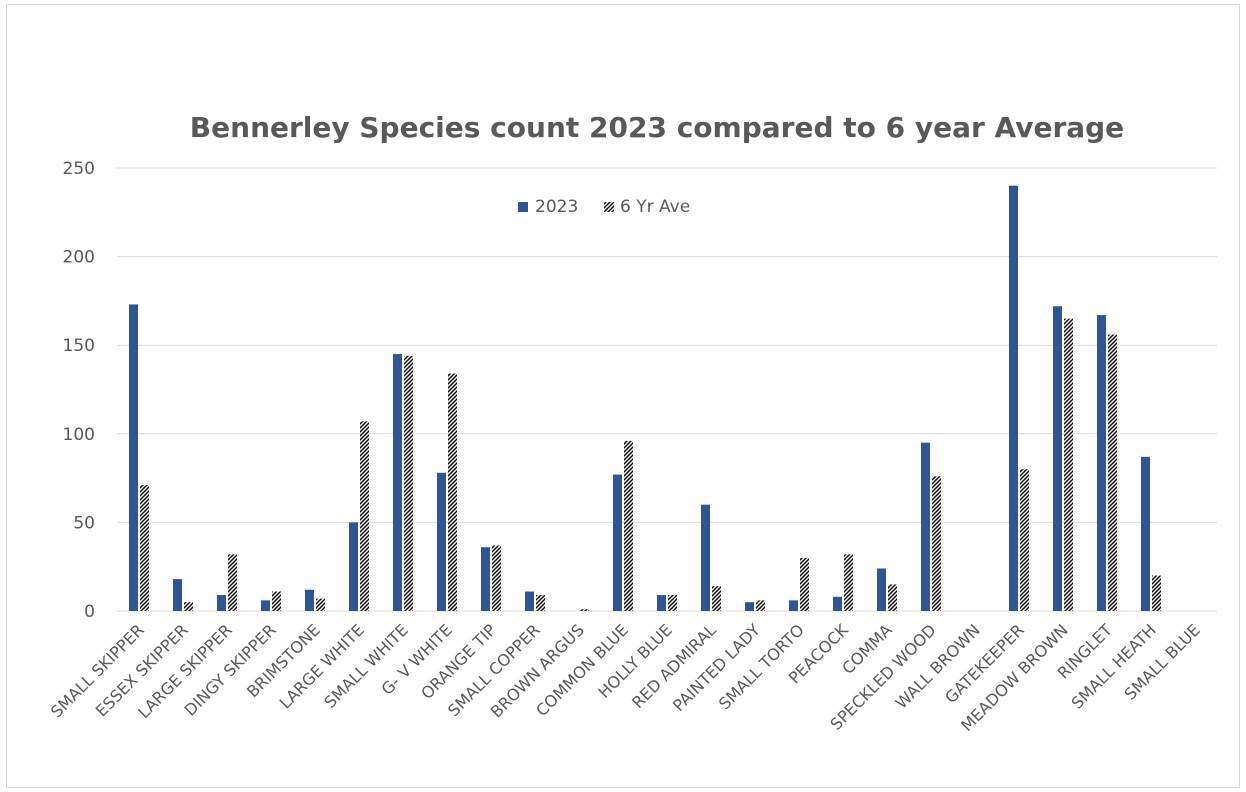  What do you see at coordinates (79, 258) in the screenshot?
I see `y-tick-label: 200` at bounding box center [79, 258].